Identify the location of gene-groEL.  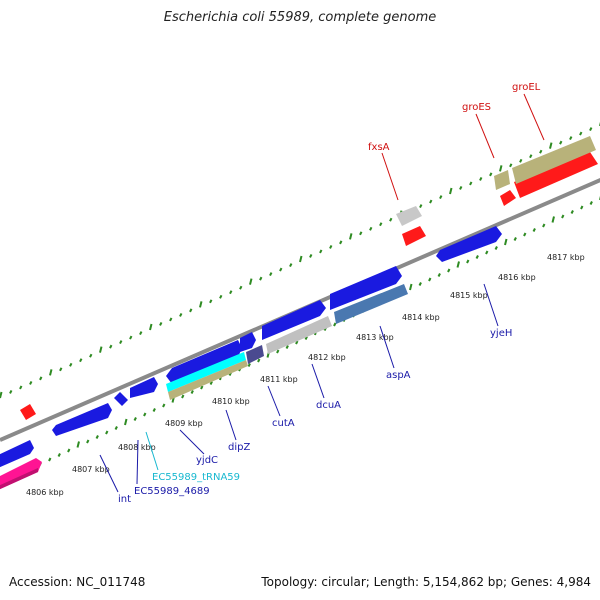
(556, 175).